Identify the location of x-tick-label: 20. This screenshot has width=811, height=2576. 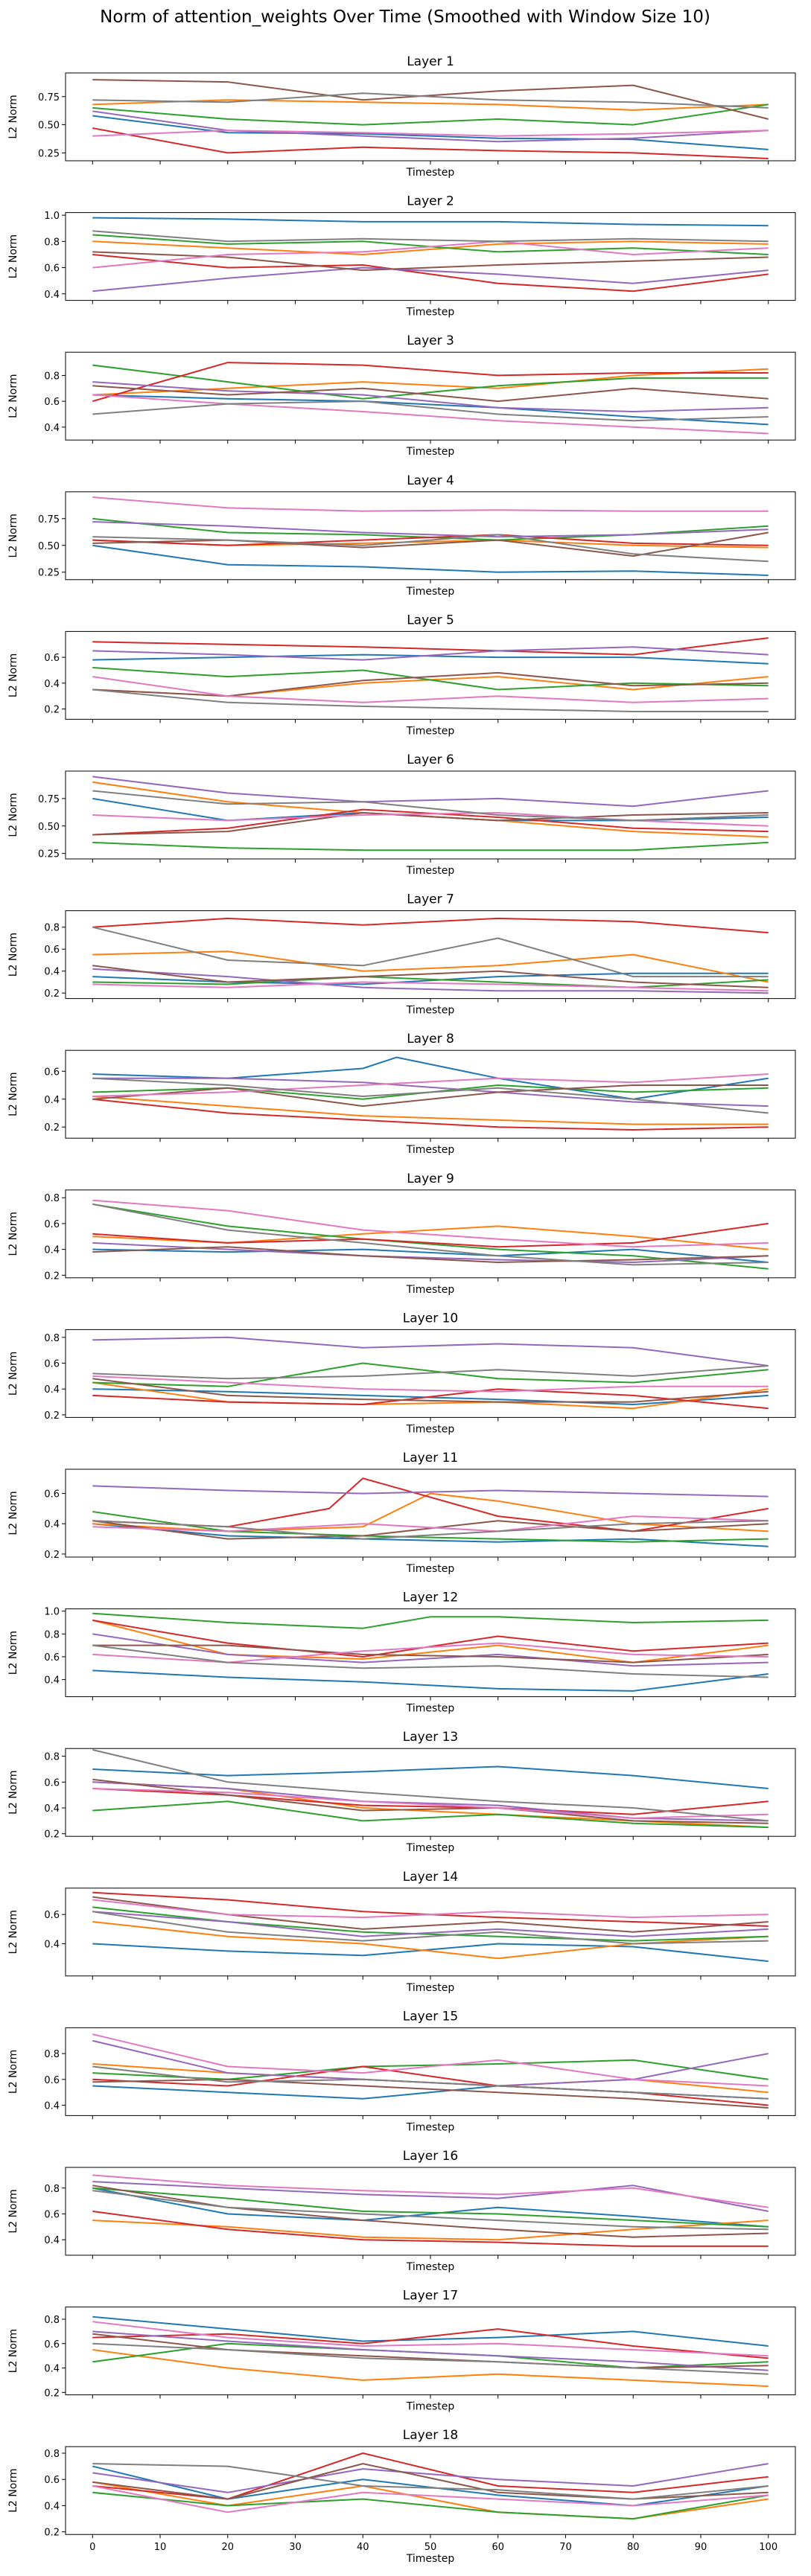
(228, 2547).